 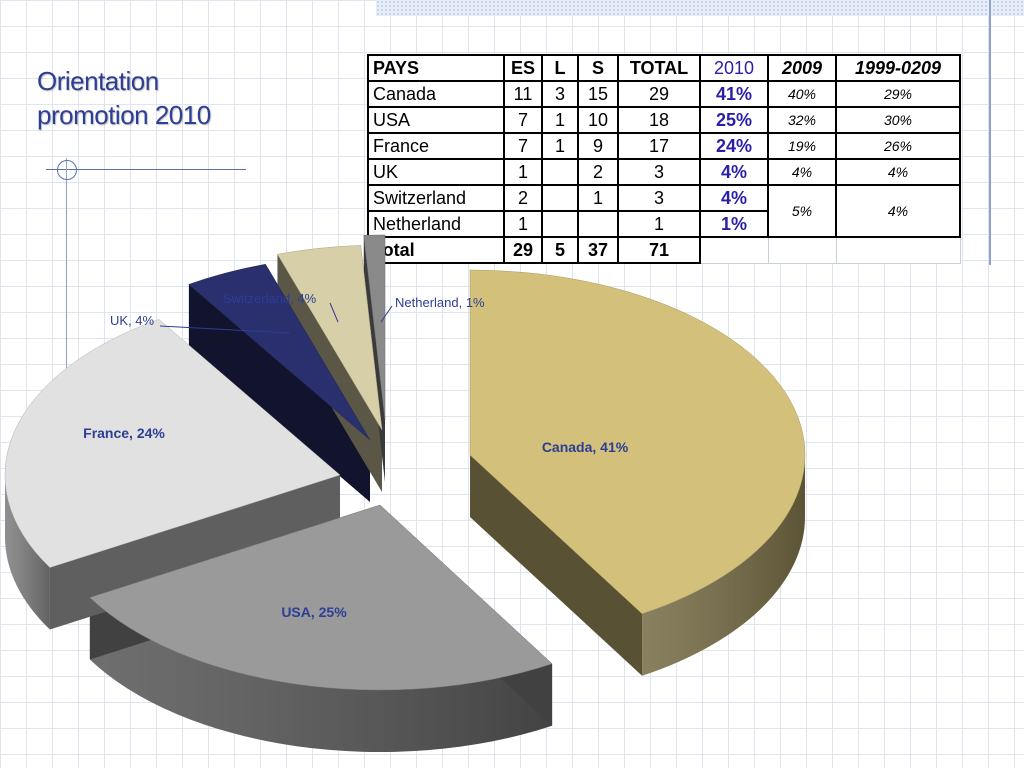 I want to click on pie-slice-usa, so click(x=321, y=597).